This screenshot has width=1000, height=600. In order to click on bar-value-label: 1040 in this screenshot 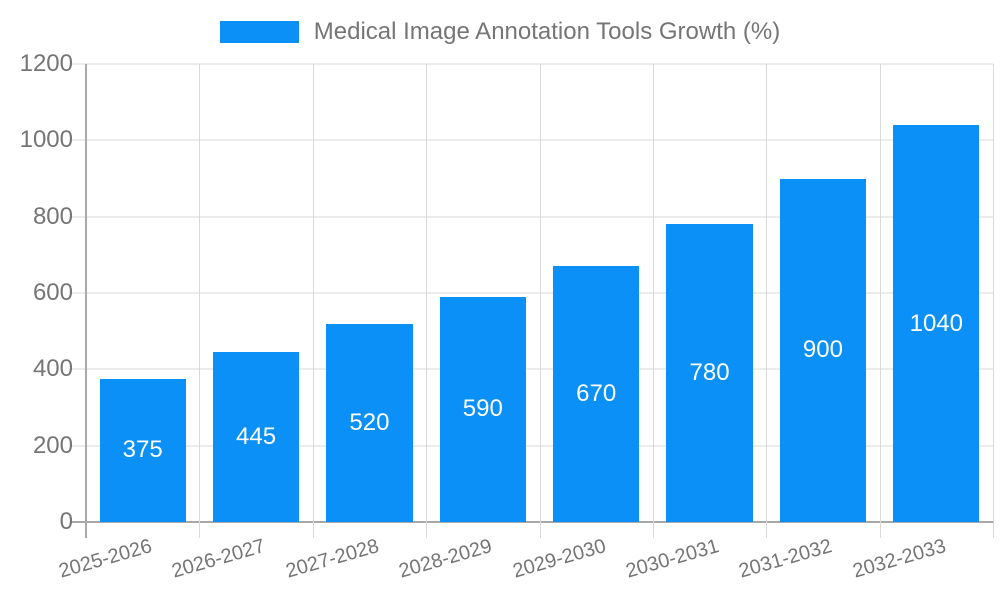, I will do `click(936, 323)`.